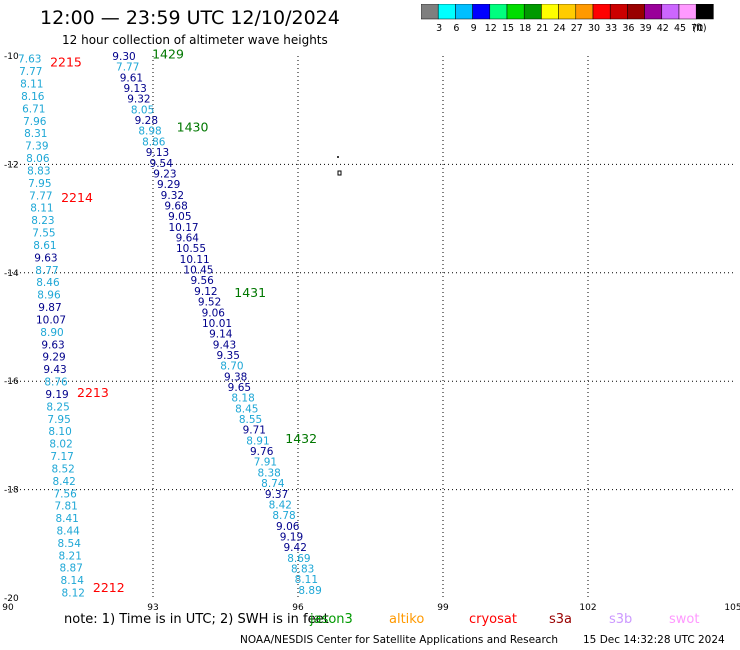 Image resolution: width=740 pixels, height=650 pixels. I want to click on satellite-swot: swot, so click(684, 619).